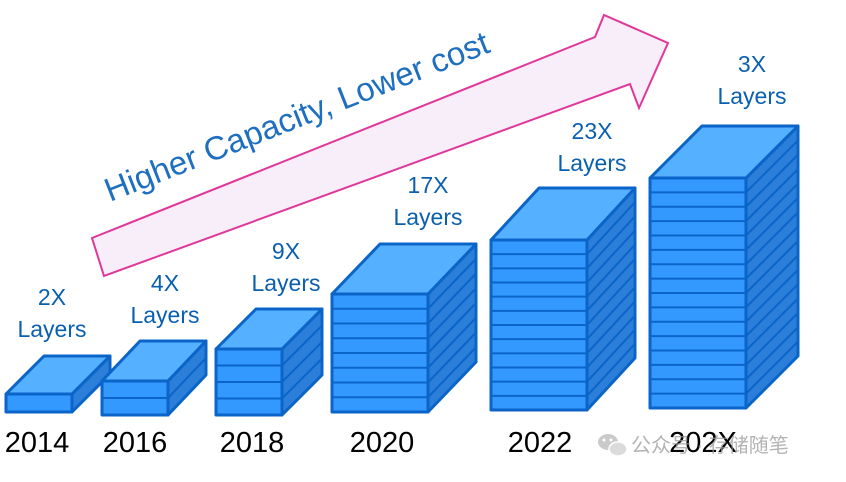 The image size is (846, 482). I want to click on layer-stack-2022: 23X Layers 2022, so click(563, 288).